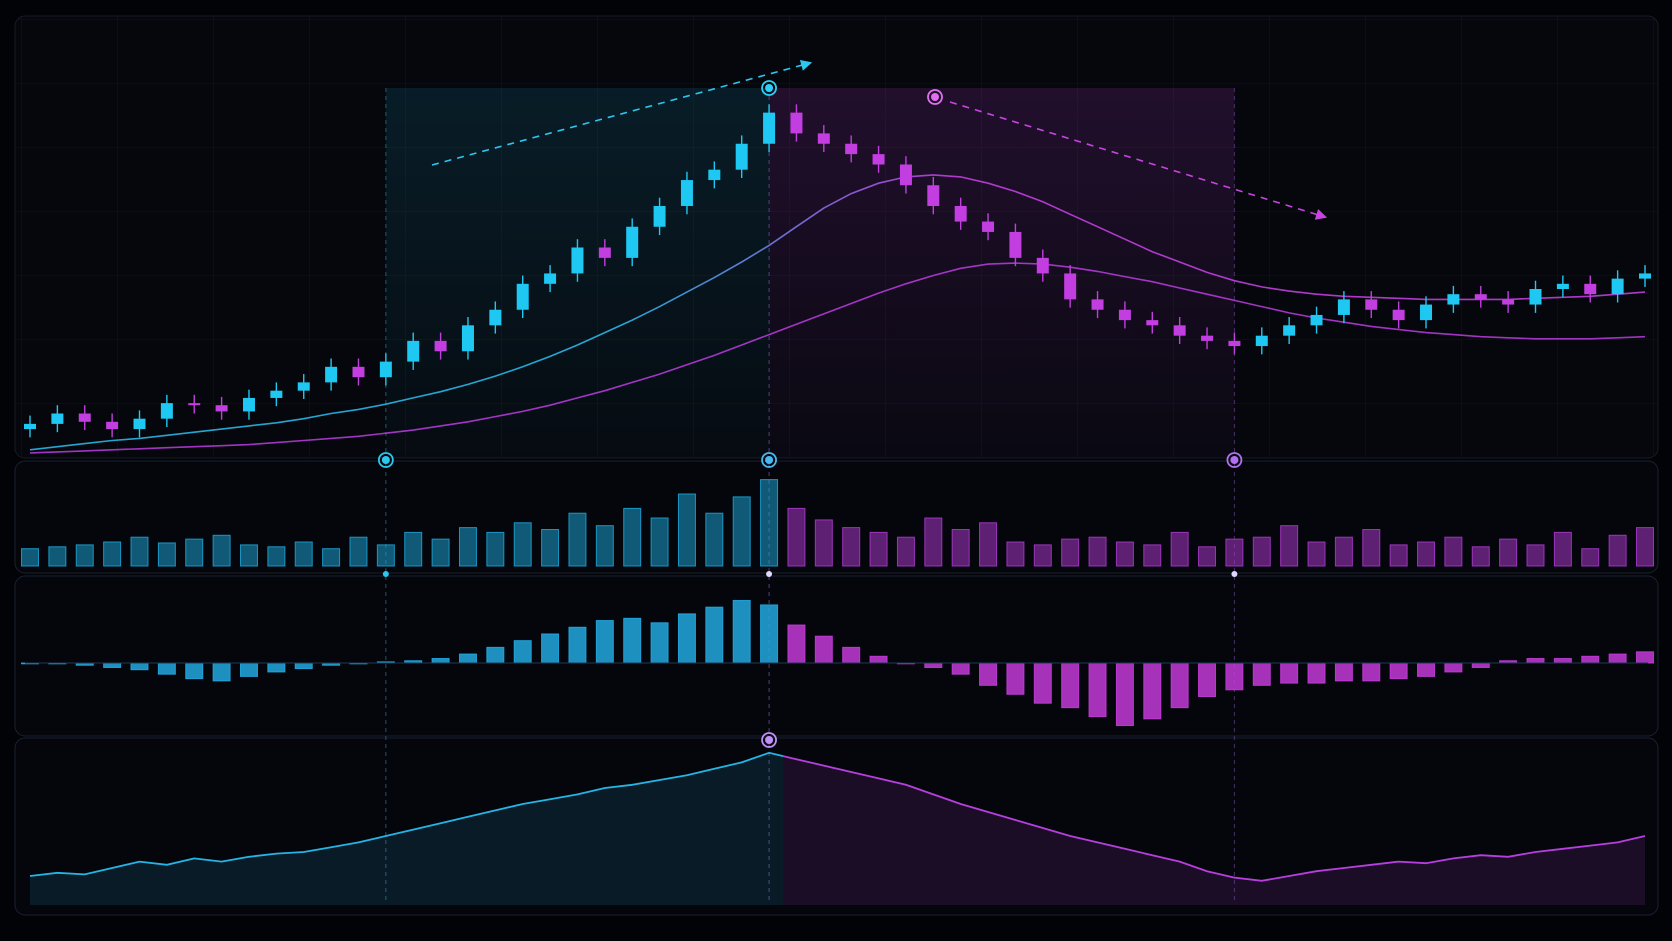  What do you see at coordinates (836, 517) in the screenshot?
I see `volume-panel` at bounding box center [836, 517].